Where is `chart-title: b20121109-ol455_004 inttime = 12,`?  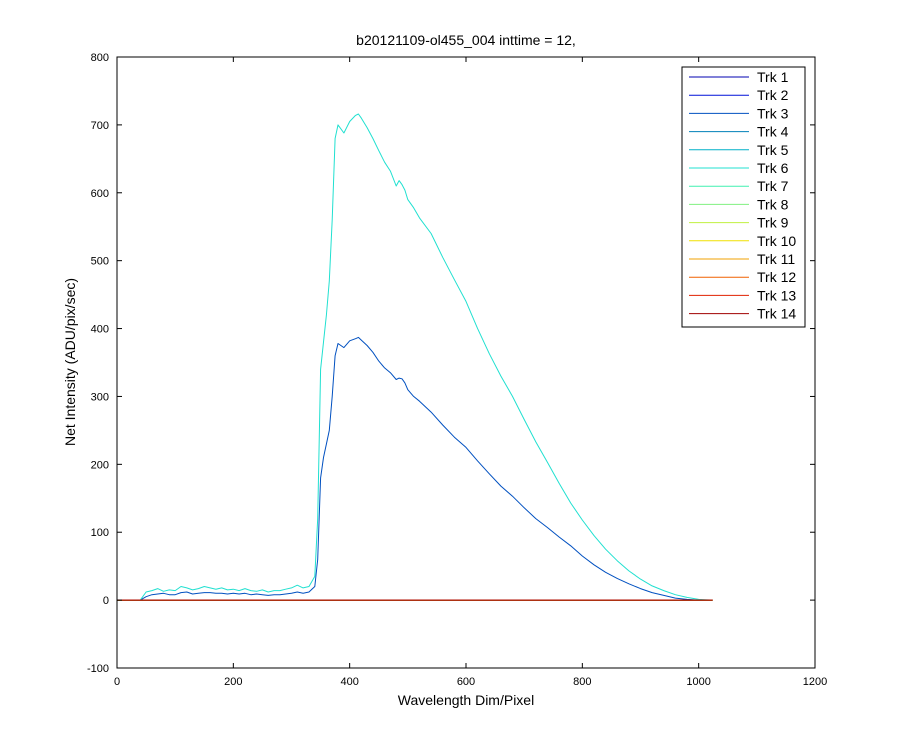
chart-title: b20121109-ol455_004 inttime = 12, is located at coordinates (466, 40).